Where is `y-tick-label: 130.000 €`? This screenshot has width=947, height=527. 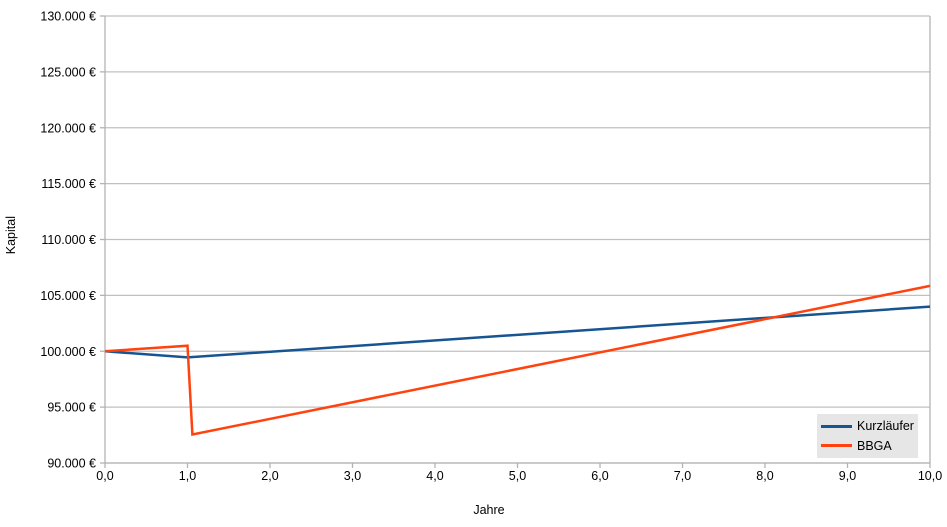 y-tick-label: 130.000 € is located at coordinates (68, 17).